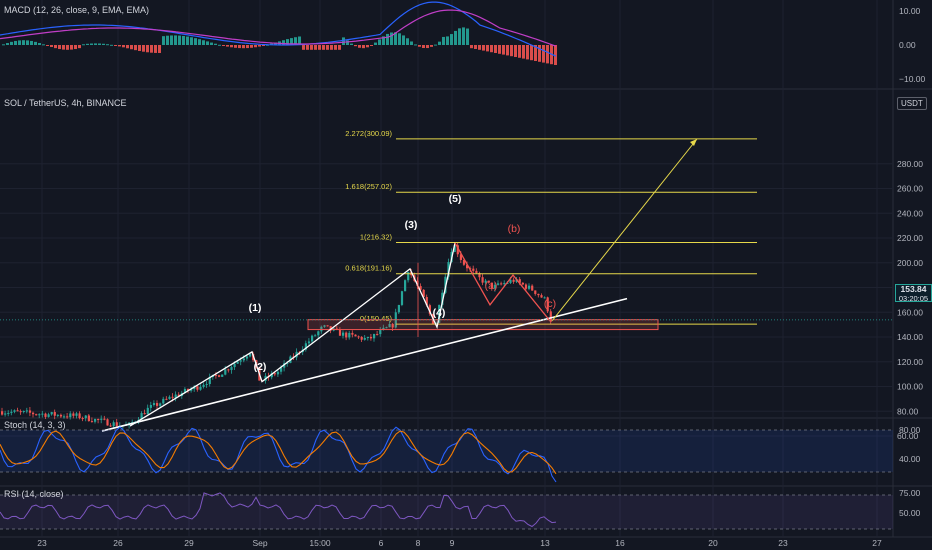 This screenshot has width=932, height=550. Describe the element at coordinates (908, 436) in the screenshot. I see `price-tick-label: 60.00` at that location.